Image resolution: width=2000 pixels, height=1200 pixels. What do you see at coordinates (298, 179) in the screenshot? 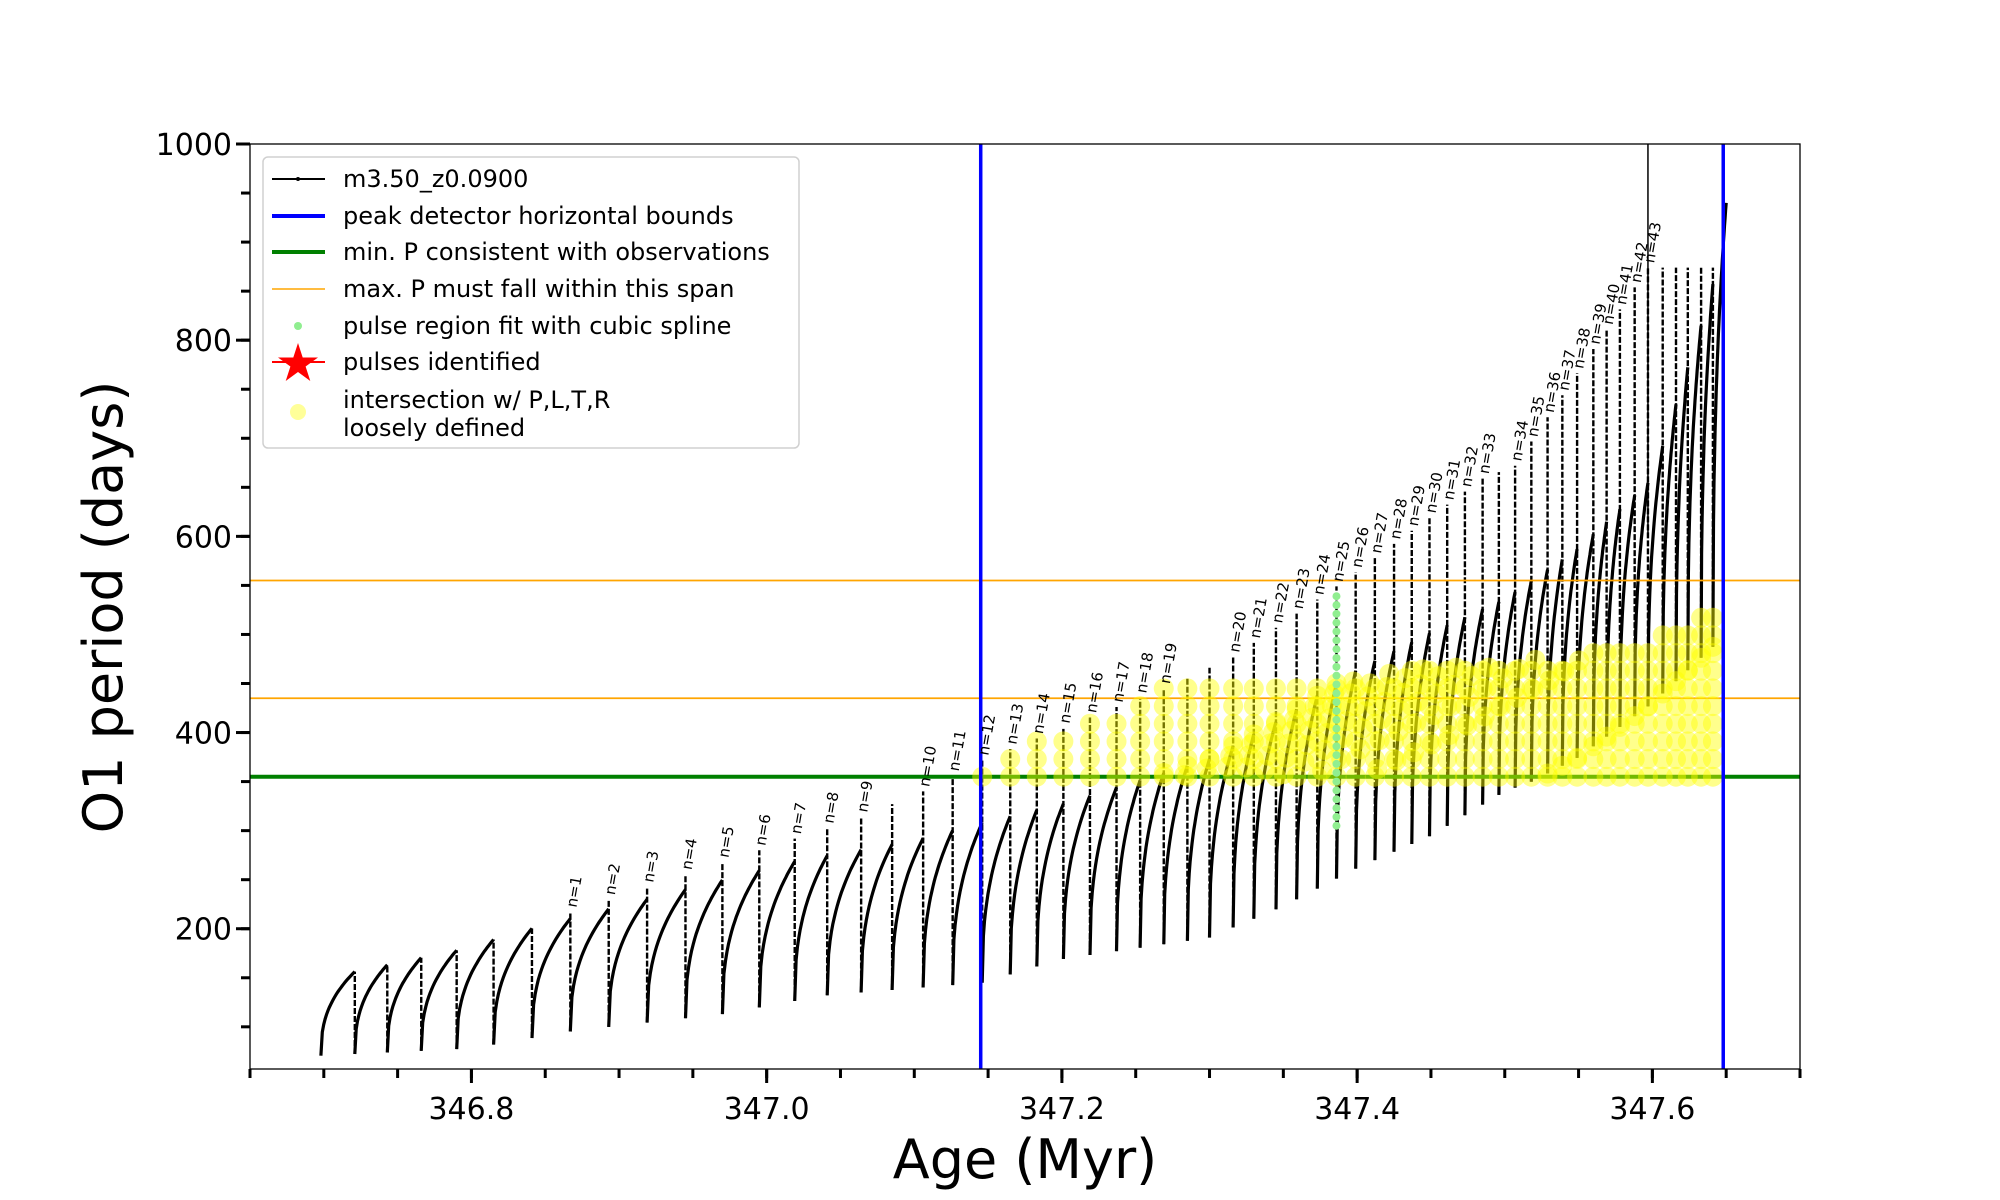
I see `legend-marker-icon` at bounding box center [298, 179].